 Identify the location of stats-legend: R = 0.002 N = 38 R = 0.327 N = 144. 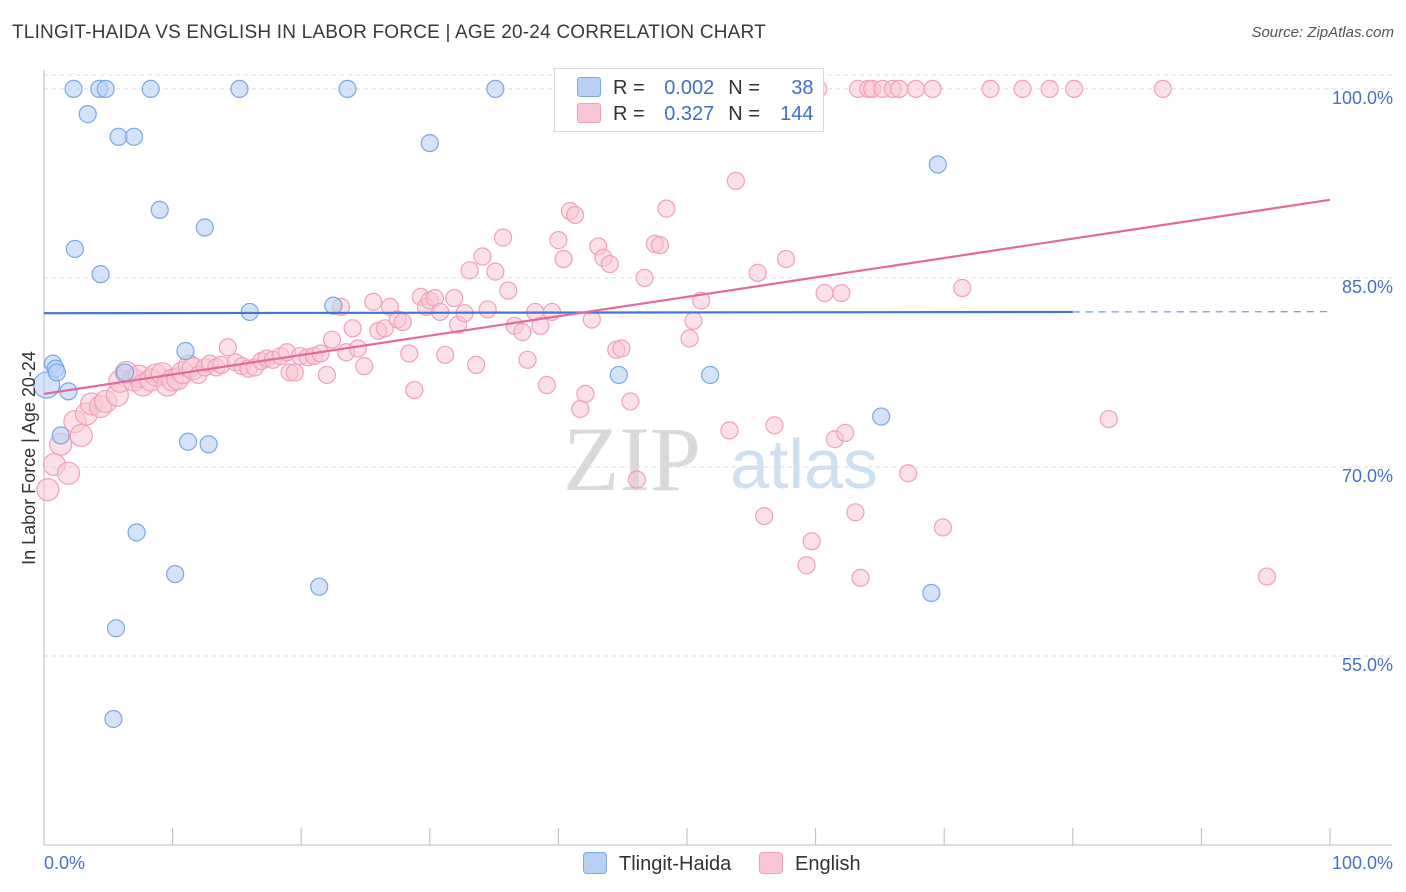
(689, 100).